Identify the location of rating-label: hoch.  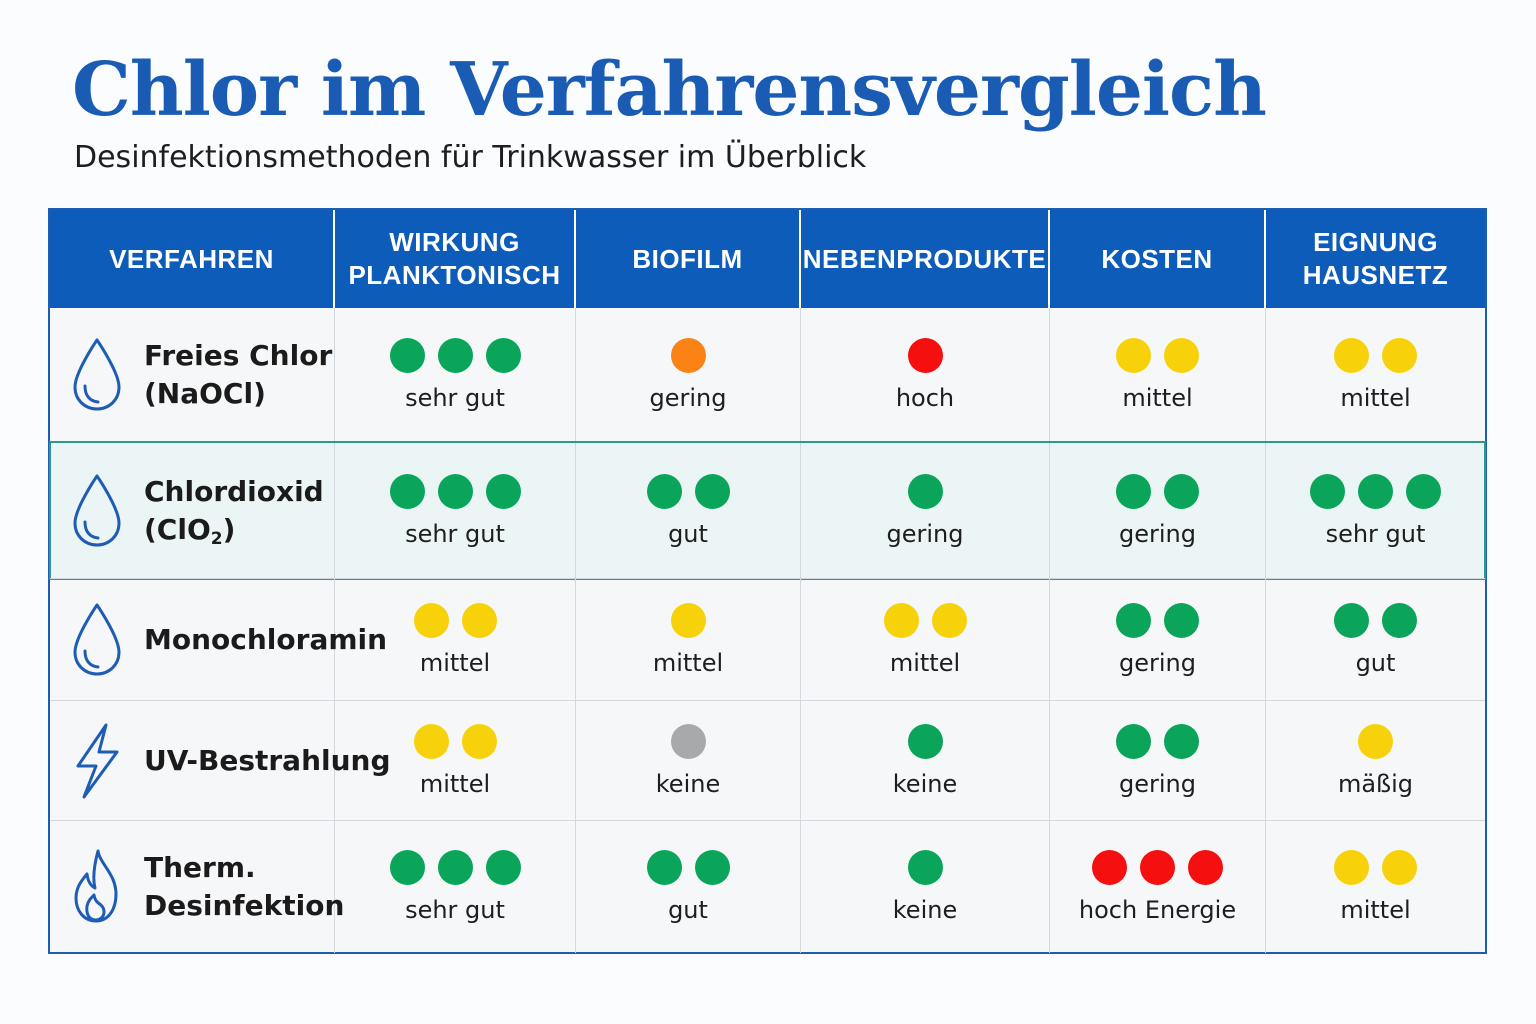
(925, 398).